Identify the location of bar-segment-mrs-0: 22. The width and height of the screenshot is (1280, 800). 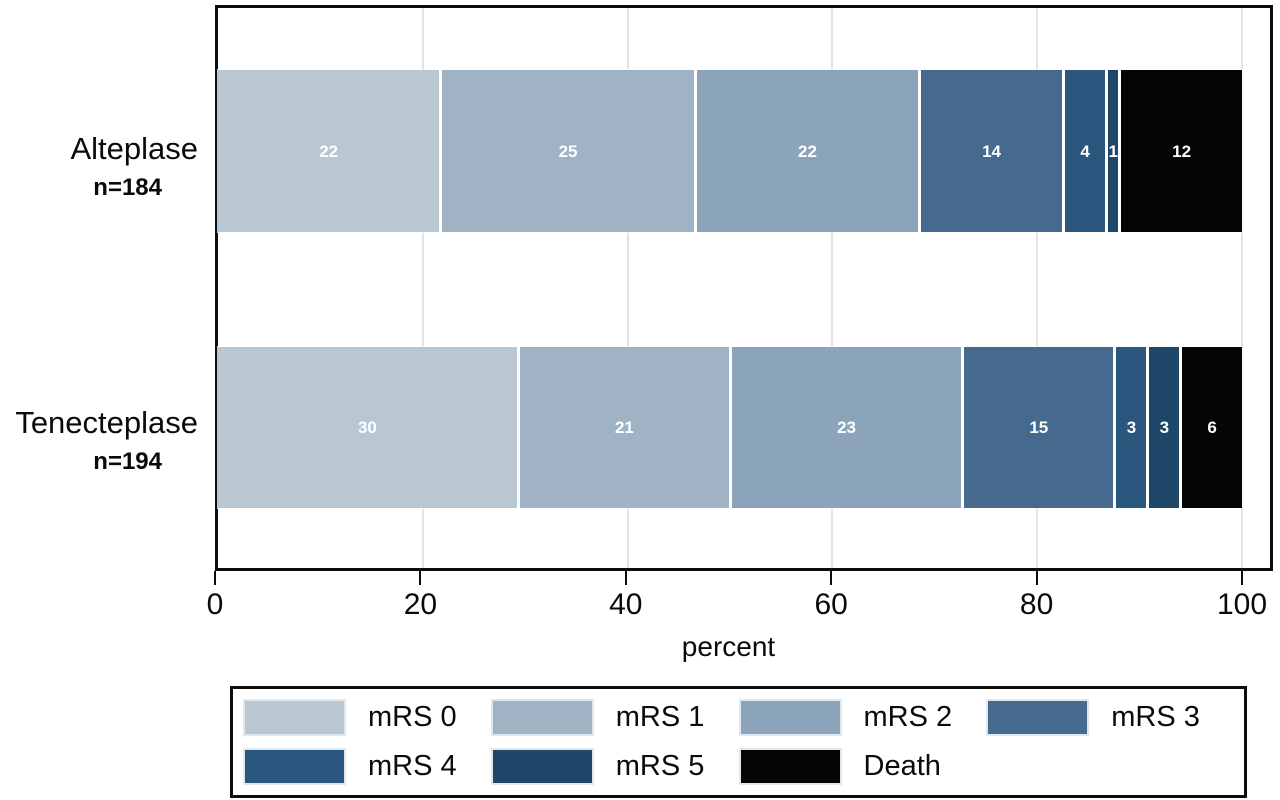
(328, 151).